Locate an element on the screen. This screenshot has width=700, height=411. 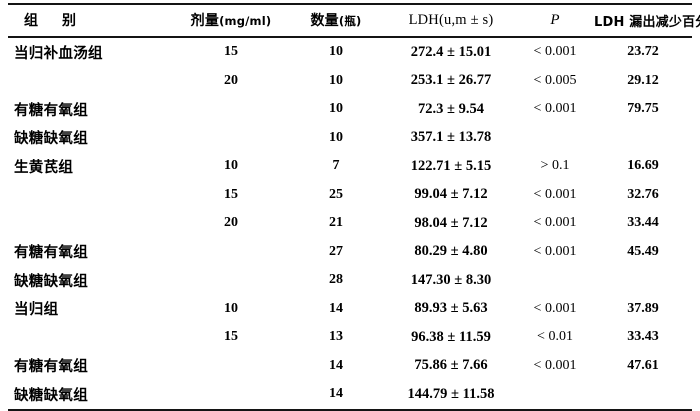
table-row: 15 13 96.38 ± 11.59 < 0.01 33.43 is located at coordinates (350, 337).